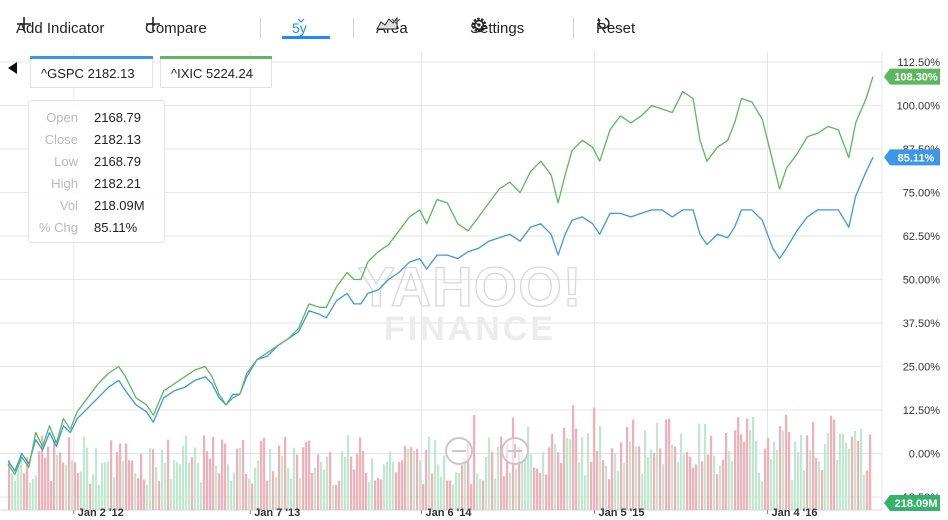 The width and height of the screenshot is (948, 520). What do you see at coordinates (299, 28) in the screenshot?
I see `range-selector: 5y` at bounding box center [299, 28].